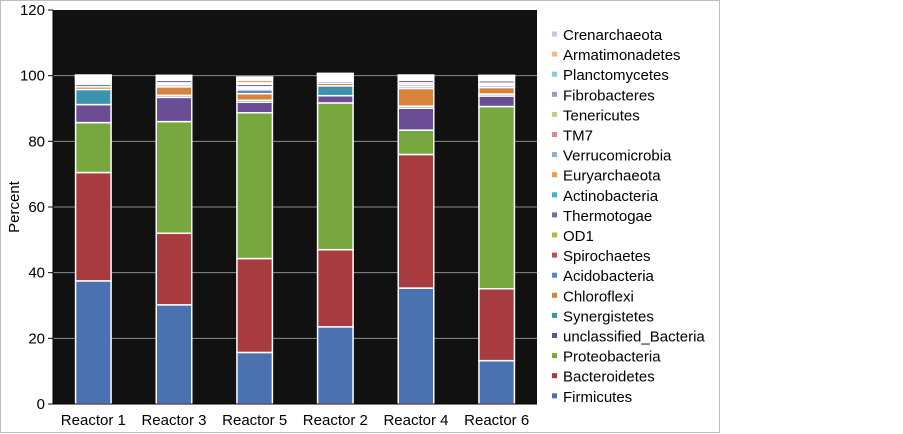 The image size is (903, 434). I want to click on legend-item: Verrucomicrobia, so click(612, 156).